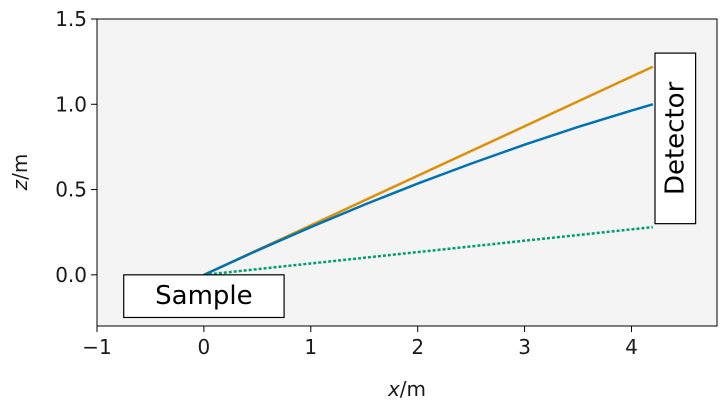 This screenshot has height=411, width=726. I want to click on x-axis-label-unit: /m, so click(413, 389).